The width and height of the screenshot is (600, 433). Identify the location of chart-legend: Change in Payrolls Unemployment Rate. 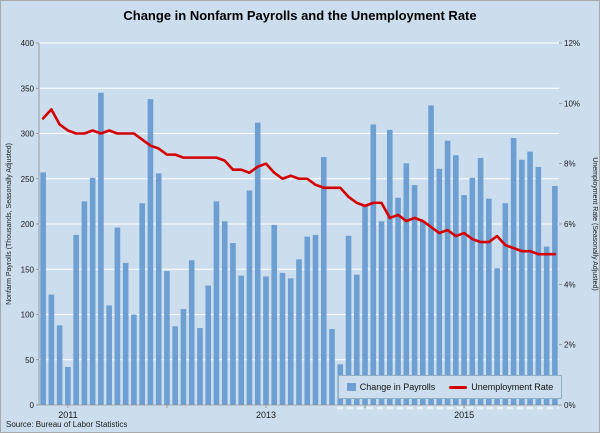
(450, 387).